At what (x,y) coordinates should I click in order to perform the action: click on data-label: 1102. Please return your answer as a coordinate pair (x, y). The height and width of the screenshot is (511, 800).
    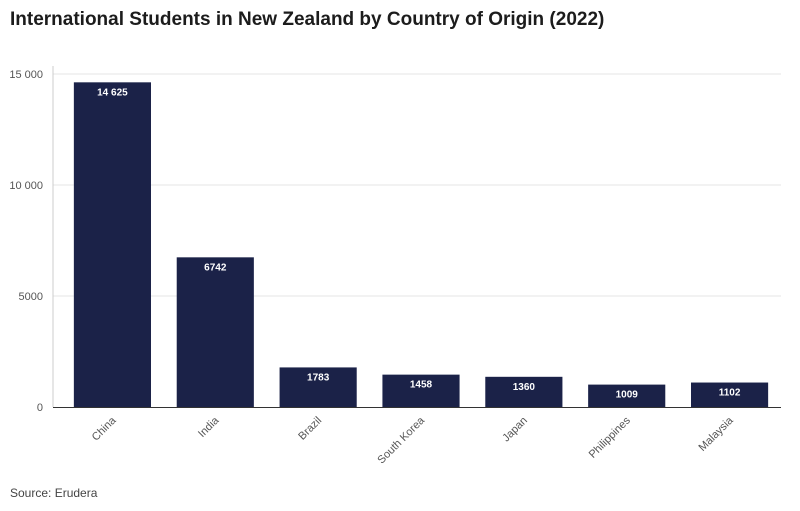
    Looking at the image, I should click on (730, 393).